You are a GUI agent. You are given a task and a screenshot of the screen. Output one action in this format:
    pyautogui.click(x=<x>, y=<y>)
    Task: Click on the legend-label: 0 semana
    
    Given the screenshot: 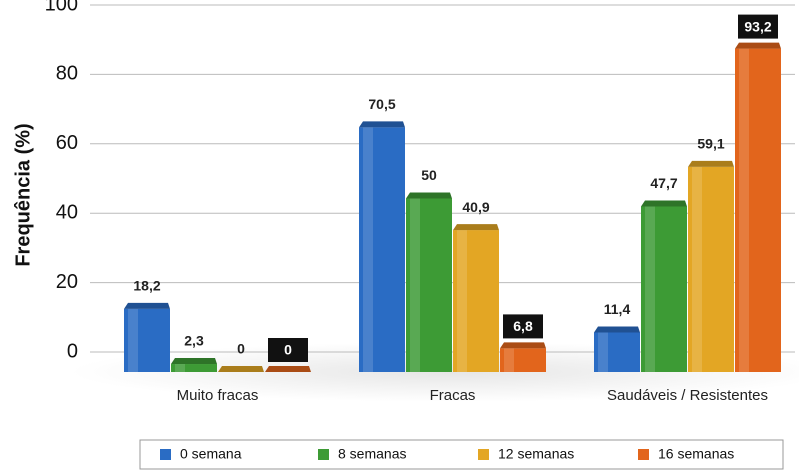 What is the action you would take?
    pyautogui.click(x=211, y=454)
    